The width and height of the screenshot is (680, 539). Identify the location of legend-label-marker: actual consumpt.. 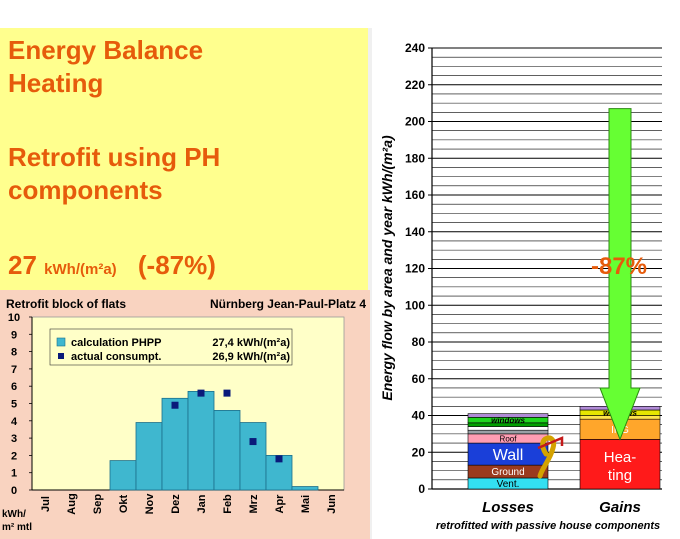
(116, 357).